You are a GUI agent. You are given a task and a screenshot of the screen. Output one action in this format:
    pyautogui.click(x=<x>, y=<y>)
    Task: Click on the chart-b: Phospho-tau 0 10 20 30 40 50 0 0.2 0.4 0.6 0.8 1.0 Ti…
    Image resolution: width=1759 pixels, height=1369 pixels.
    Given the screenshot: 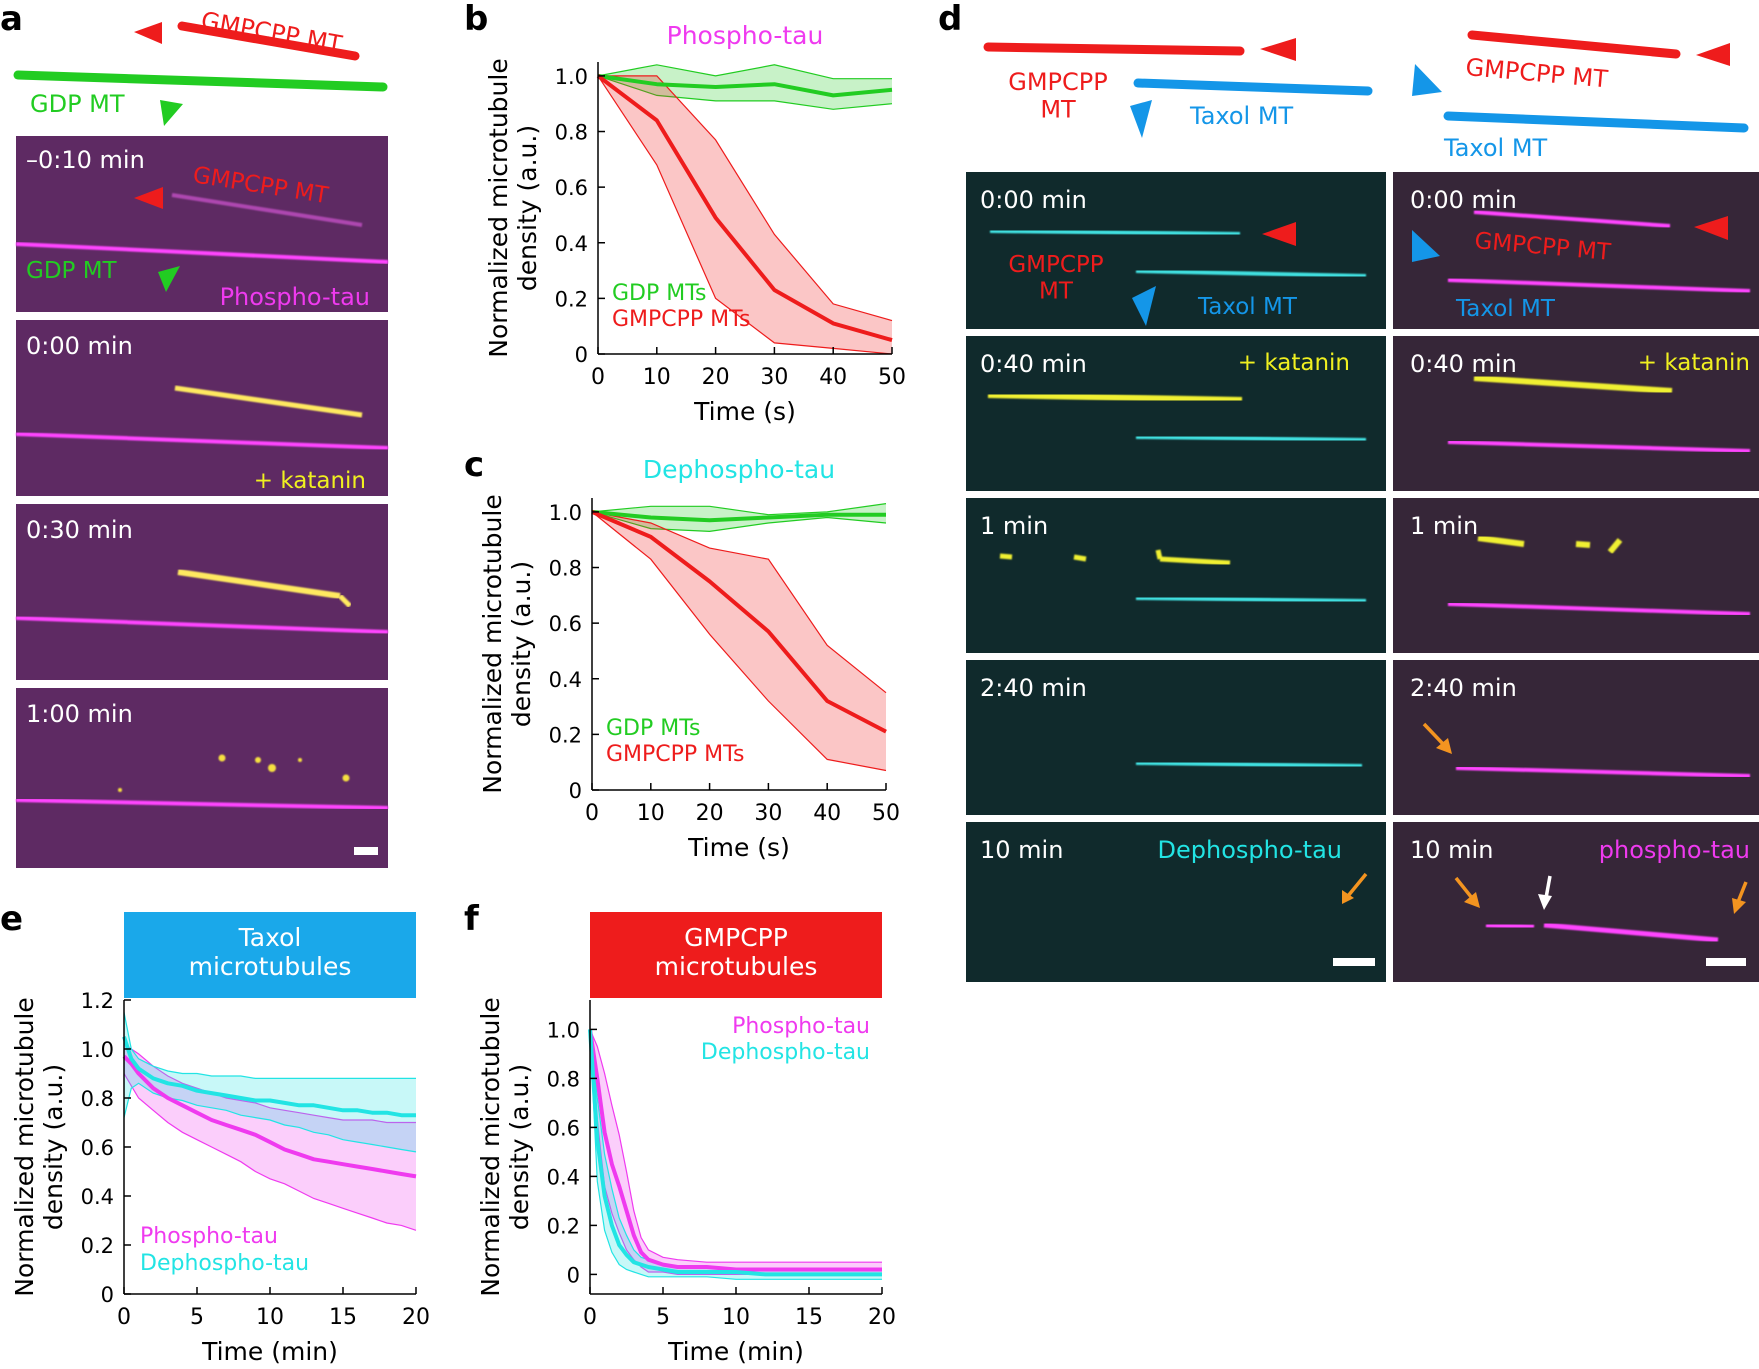 What is the action you would take?
    pyautogui.click(x=695, y=223)
    